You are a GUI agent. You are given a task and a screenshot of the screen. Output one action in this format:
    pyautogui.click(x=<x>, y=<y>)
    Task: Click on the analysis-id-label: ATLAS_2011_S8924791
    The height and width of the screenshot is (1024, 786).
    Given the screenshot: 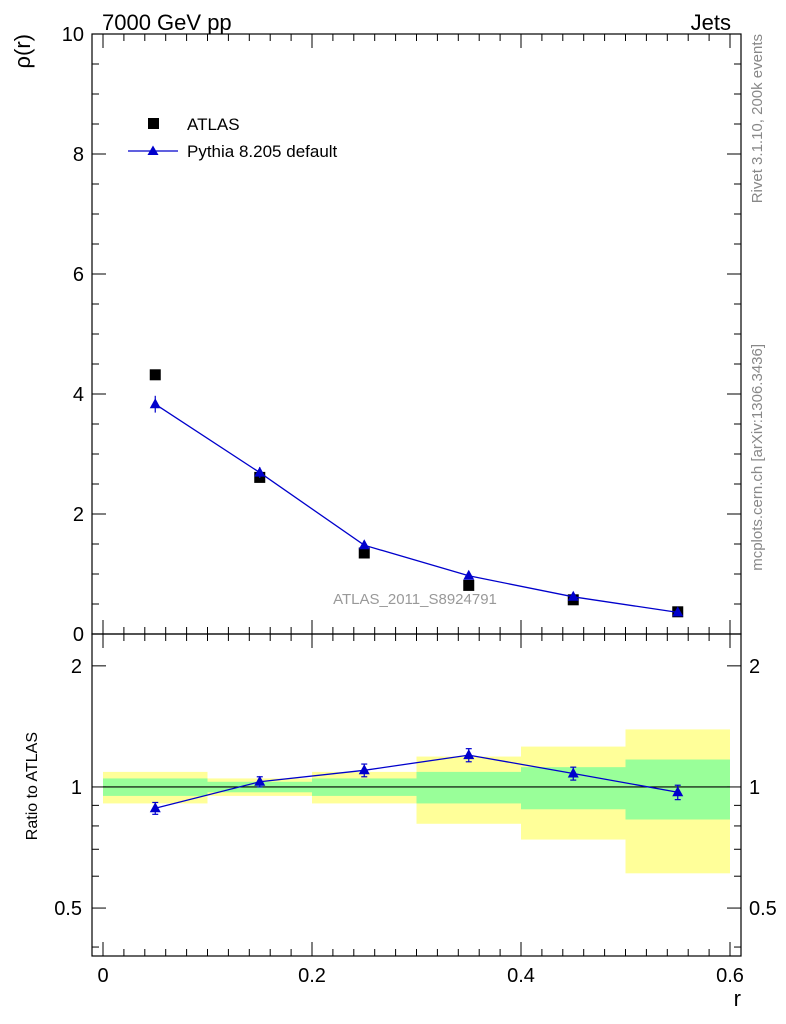 What is the action you would take?
    pyautogui.click(x=415, y=599)
    